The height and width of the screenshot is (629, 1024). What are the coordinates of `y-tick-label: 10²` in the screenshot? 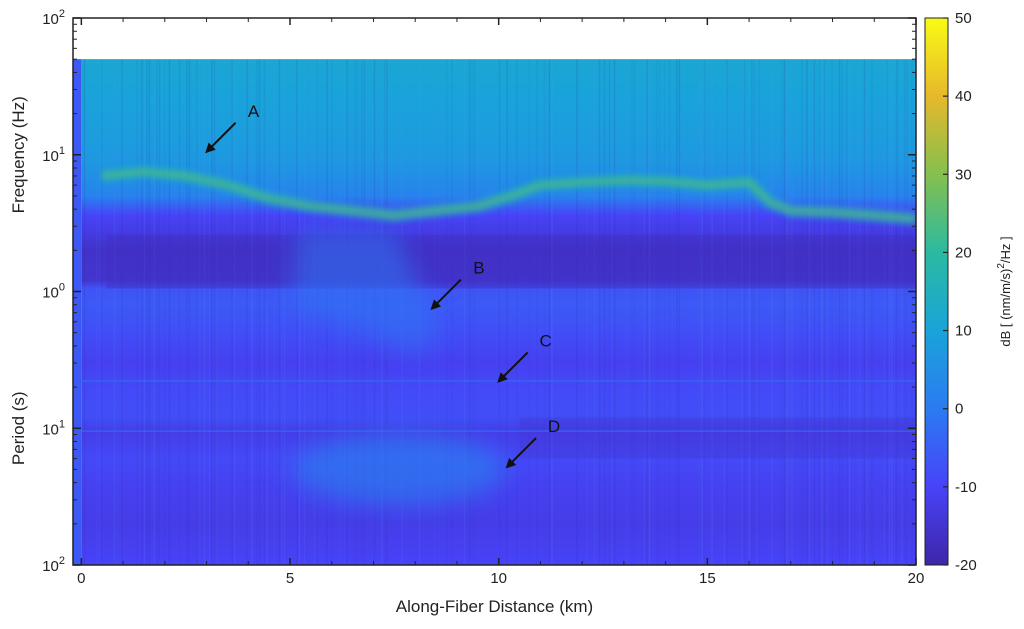 It's located at (53, 18).